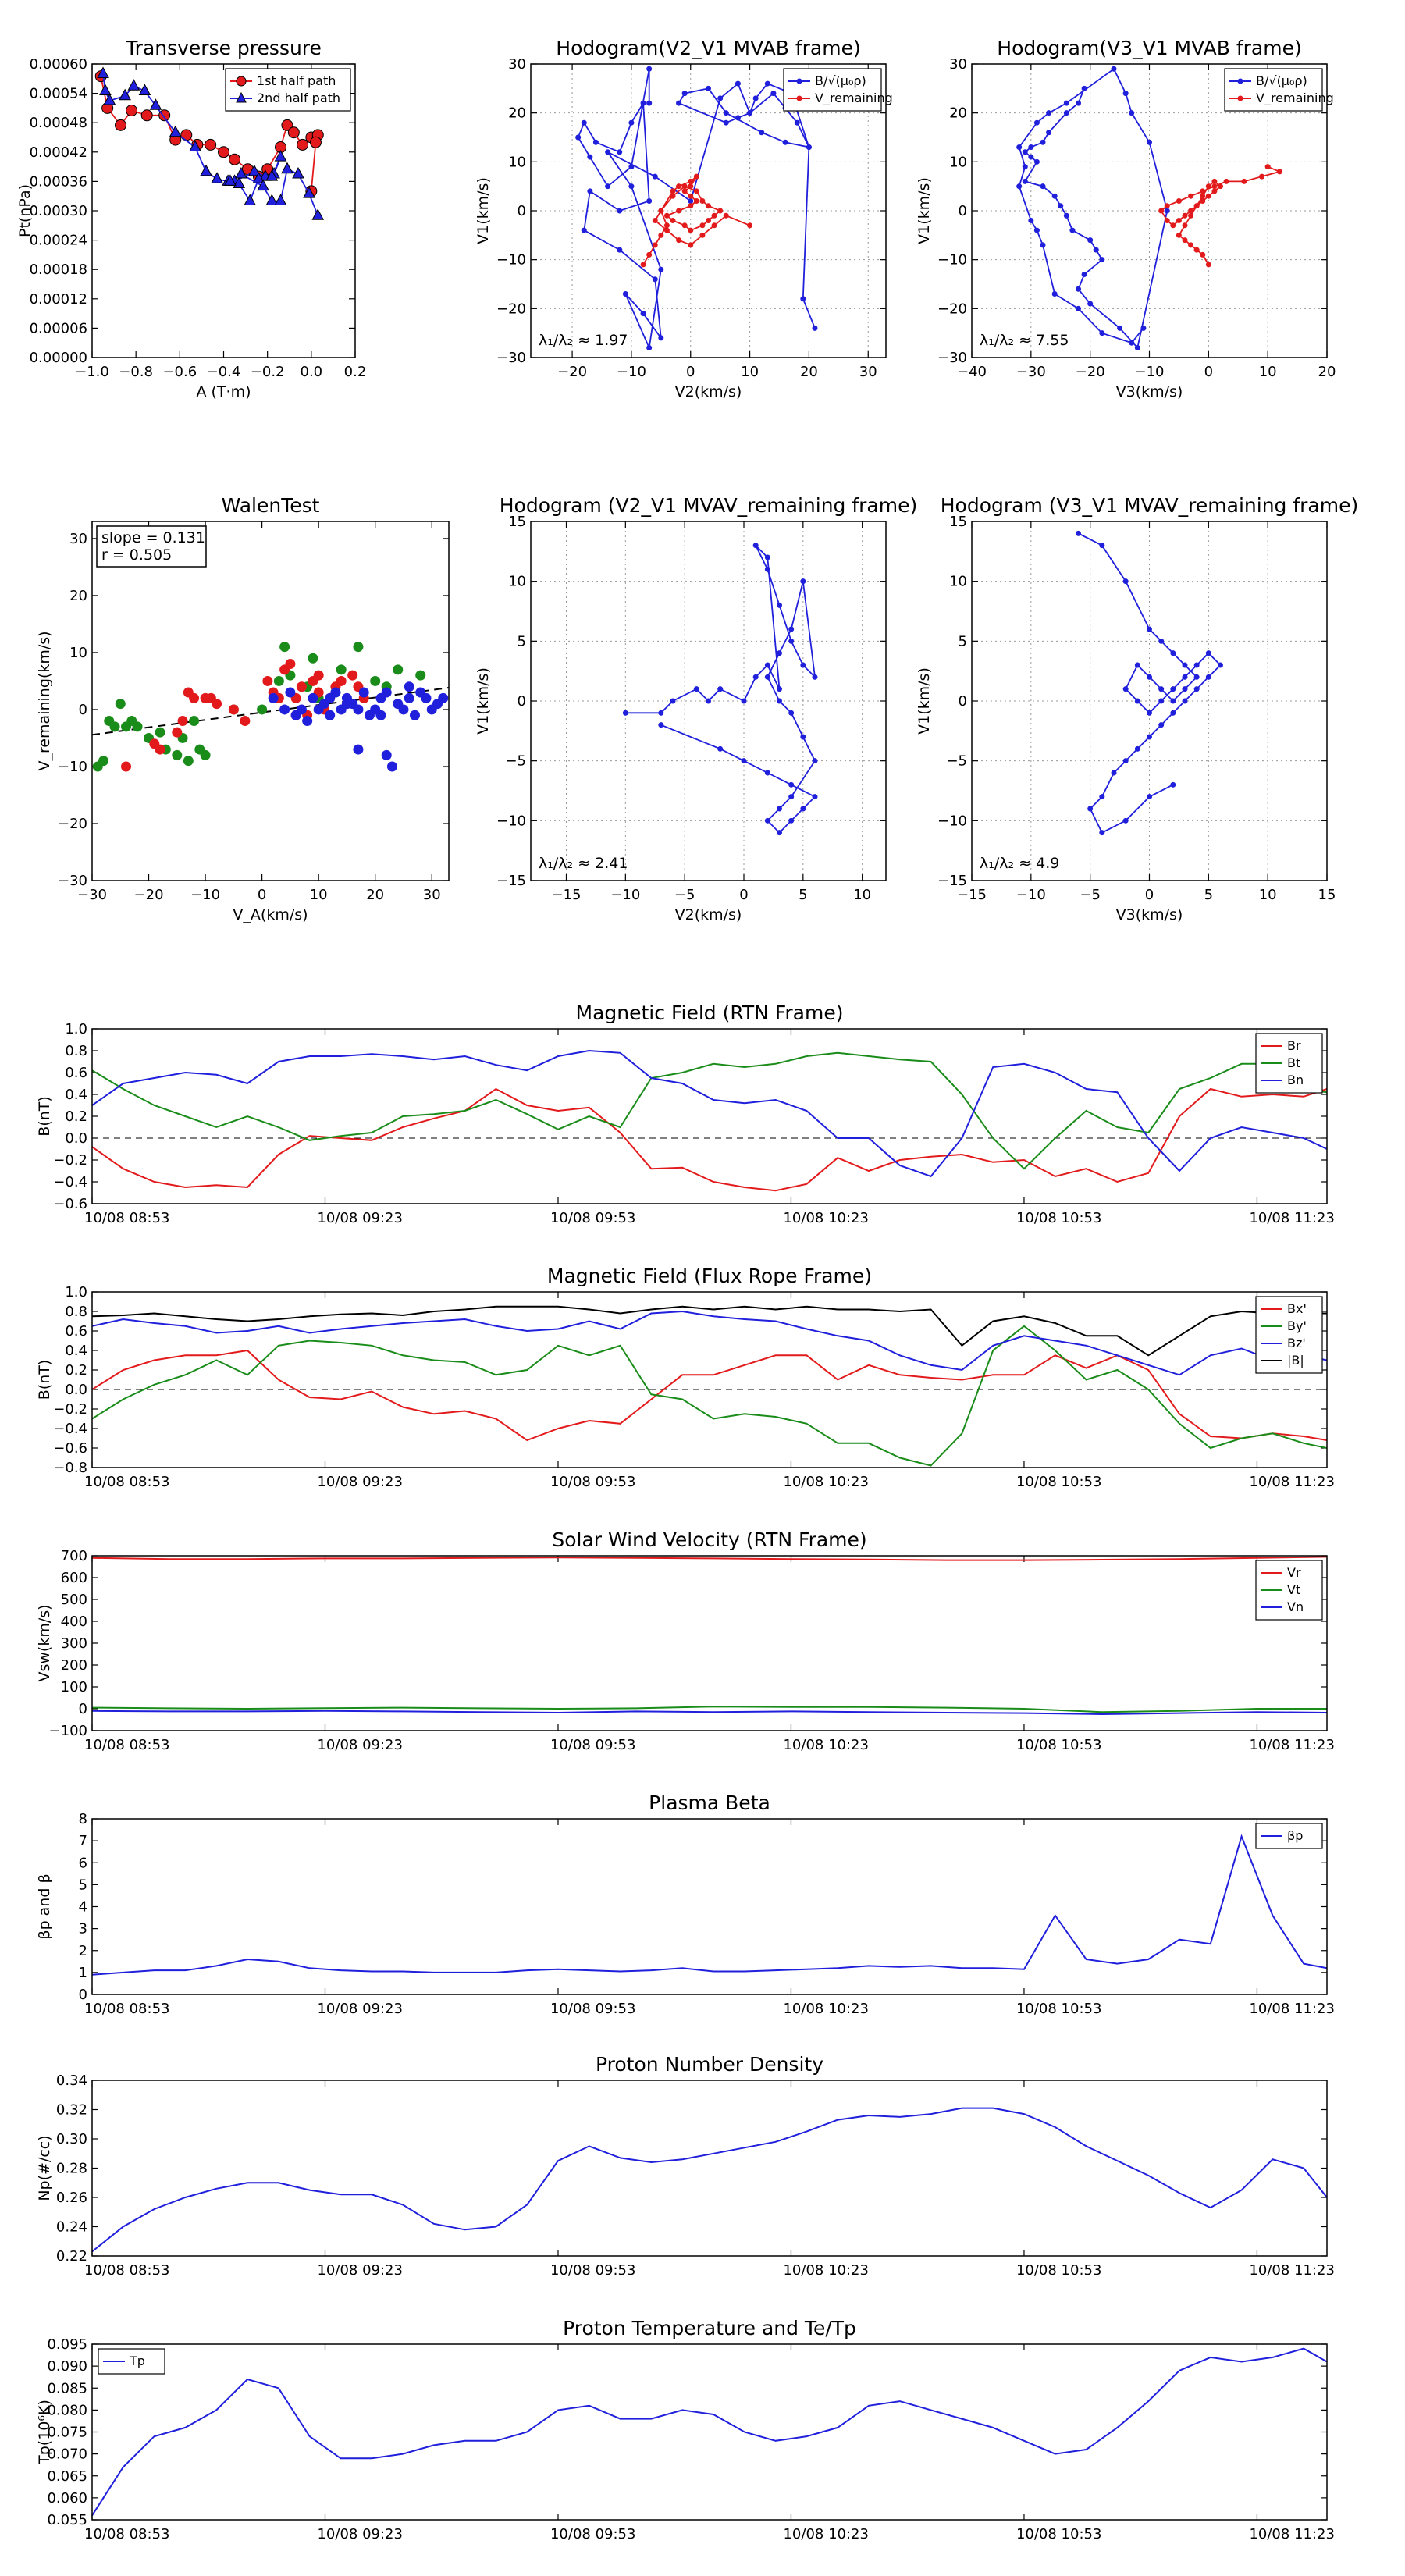 This screenshot has width=1405, height=2576. I want to click on plot-frame, so click(710, 1116).